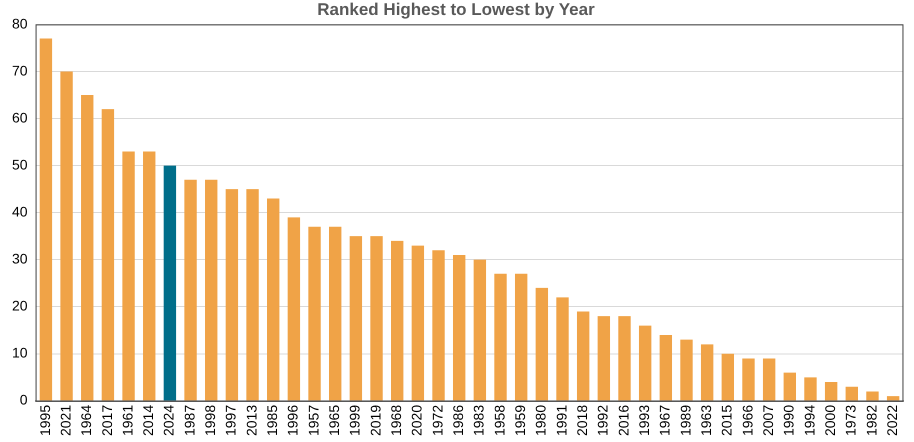  I want to click on chart-title: Ranked Highest to Lowest by Year, so click(456, 9).